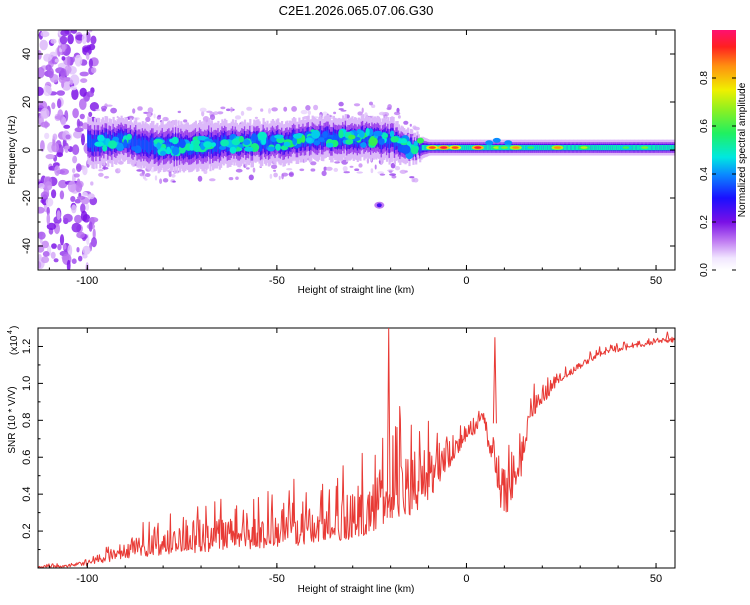 The width and height of the screenshot is (750, 605). What do you see at coordinates (704, 174) in the screenshot?
I see `colorbar-tick-label: 0.4` at bounding box center [704, 174].